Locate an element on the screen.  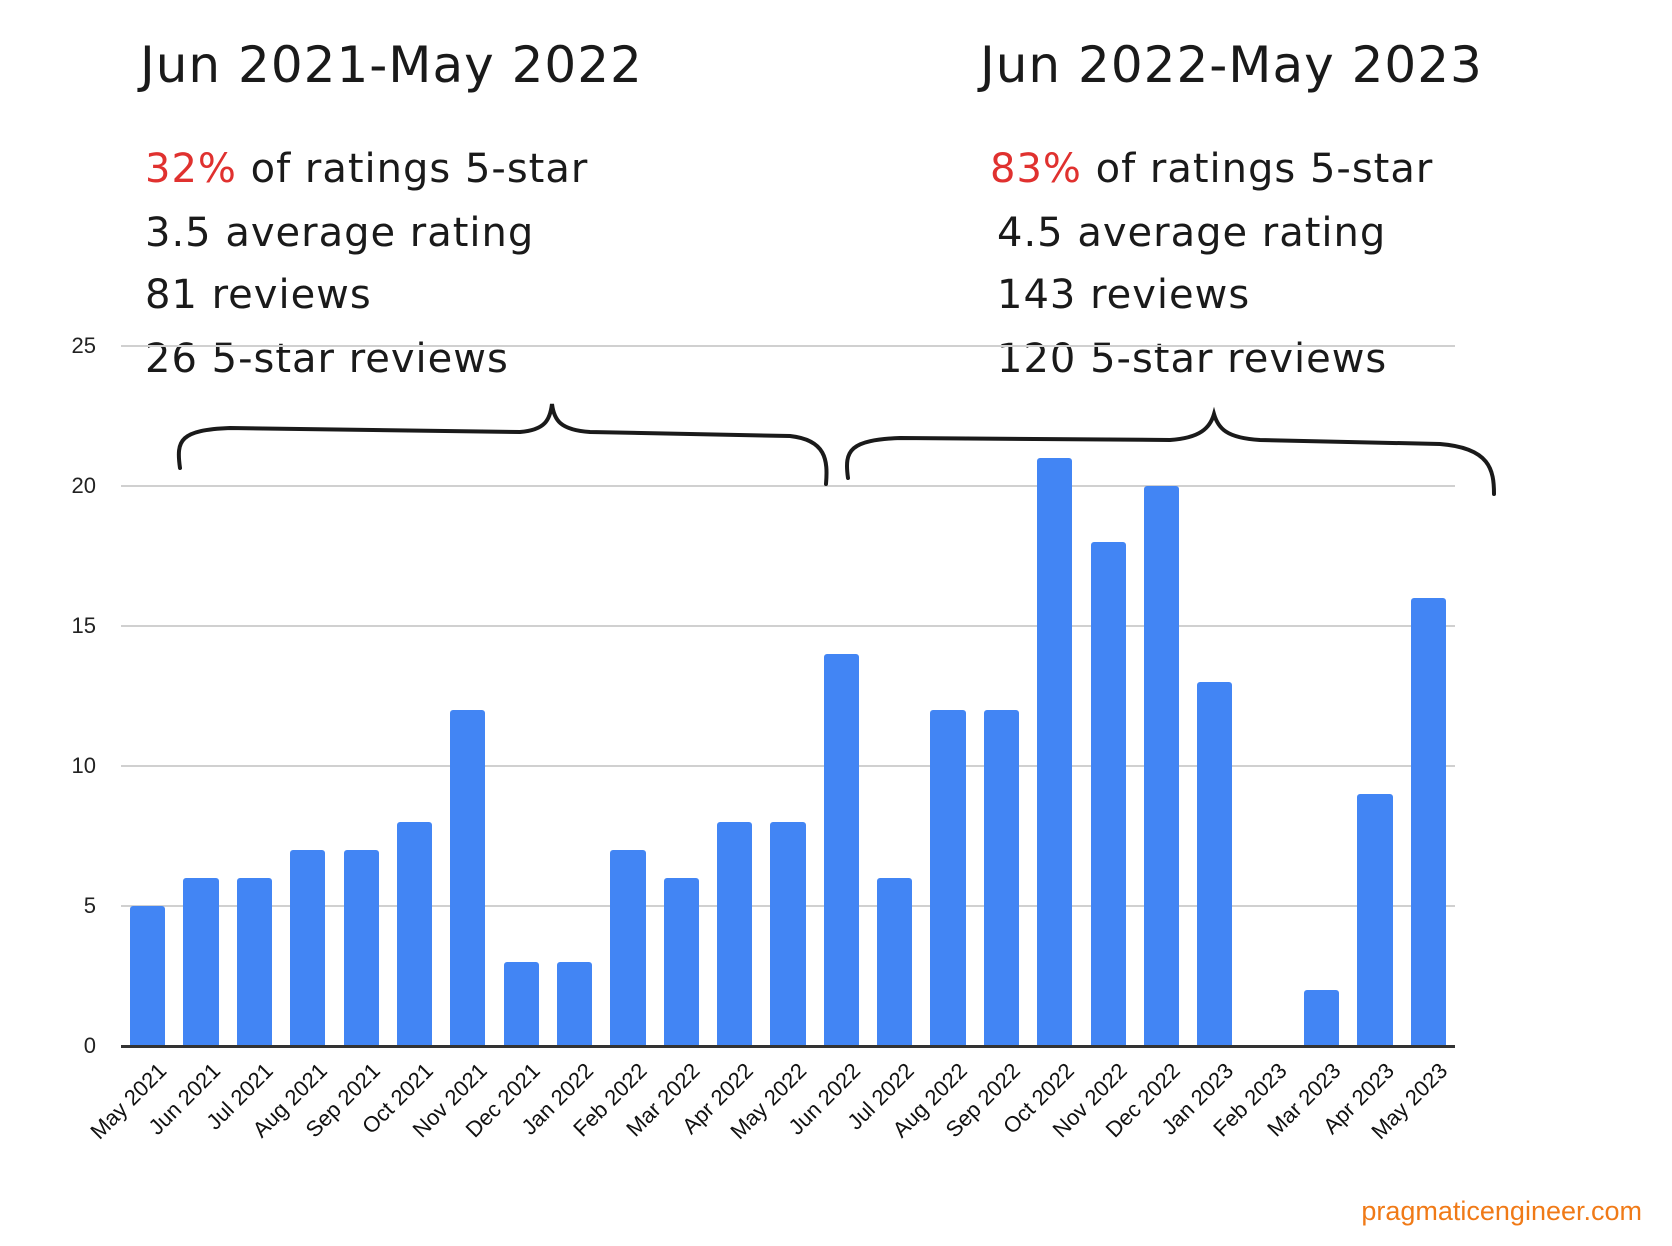
right-average-rating: 4.5 average rating is located at coordinates (1192, 233).